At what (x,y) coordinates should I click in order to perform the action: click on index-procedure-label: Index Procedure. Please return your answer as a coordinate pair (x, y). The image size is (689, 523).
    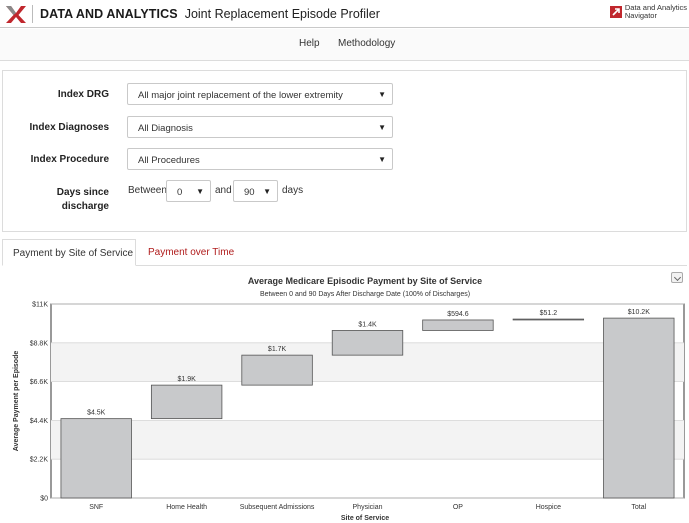
    Looking at the image, I should click on (69, 159).